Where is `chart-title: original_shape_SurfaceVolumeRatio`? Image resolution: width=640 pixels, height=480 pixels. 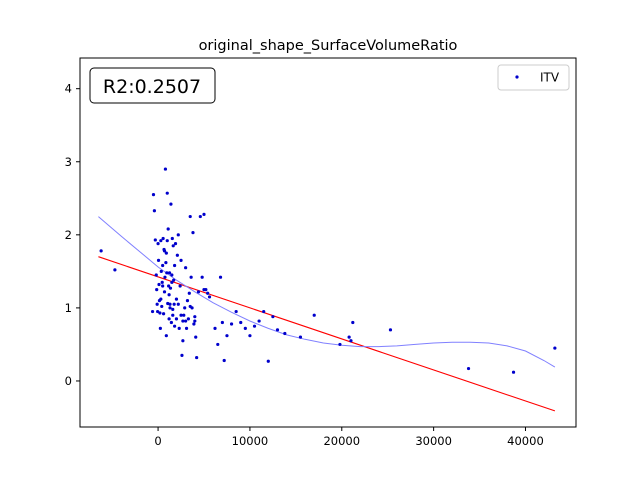 chart-title: original_shape_SurfaceVolumeRatio is located at coordinates (328, 46).